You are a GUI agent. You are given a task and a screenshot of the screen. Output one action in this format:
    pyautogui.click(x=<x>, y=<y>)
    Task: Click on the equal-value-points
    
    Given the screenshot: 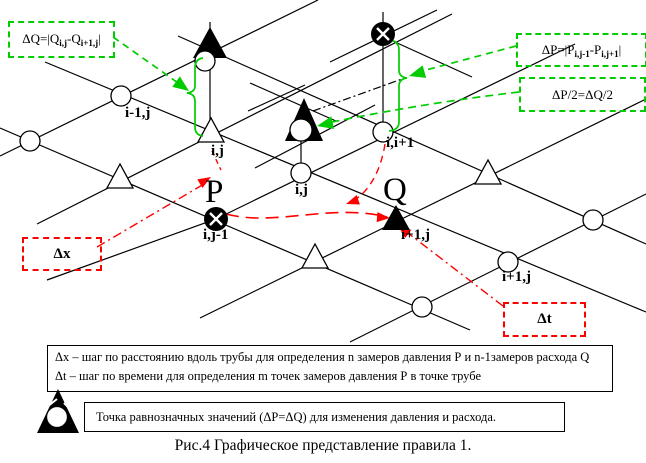 What is the action you would take?
    pyautogui.click(x=258, y=84)
    